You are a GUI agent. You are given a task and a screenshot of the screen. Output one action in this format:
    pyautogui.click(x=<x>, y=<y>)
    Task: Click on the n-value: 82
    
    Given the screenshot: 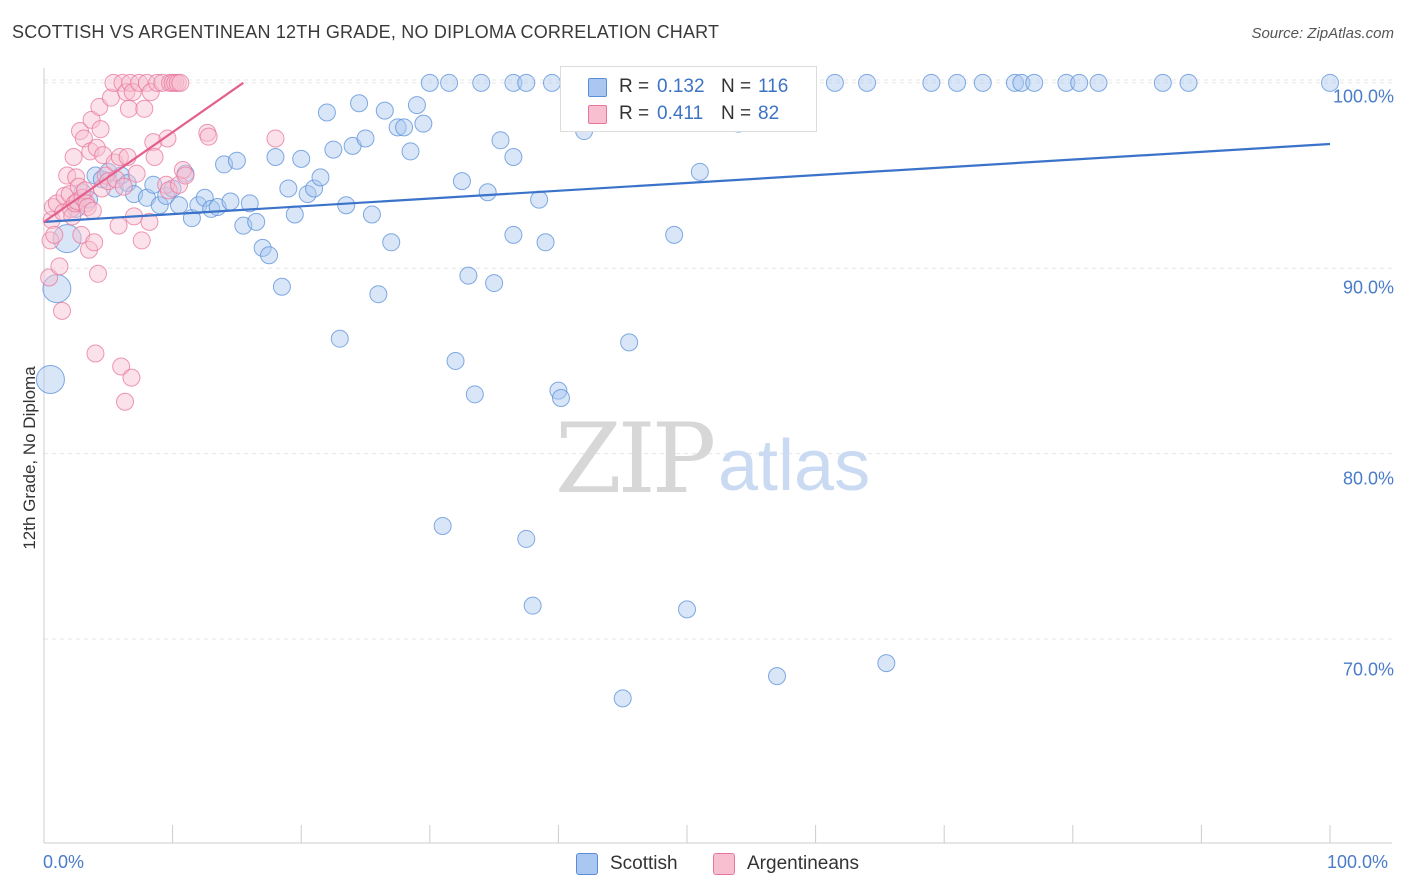 What is the action you would take?
    pyautogui.click(x=769, y=113)
    